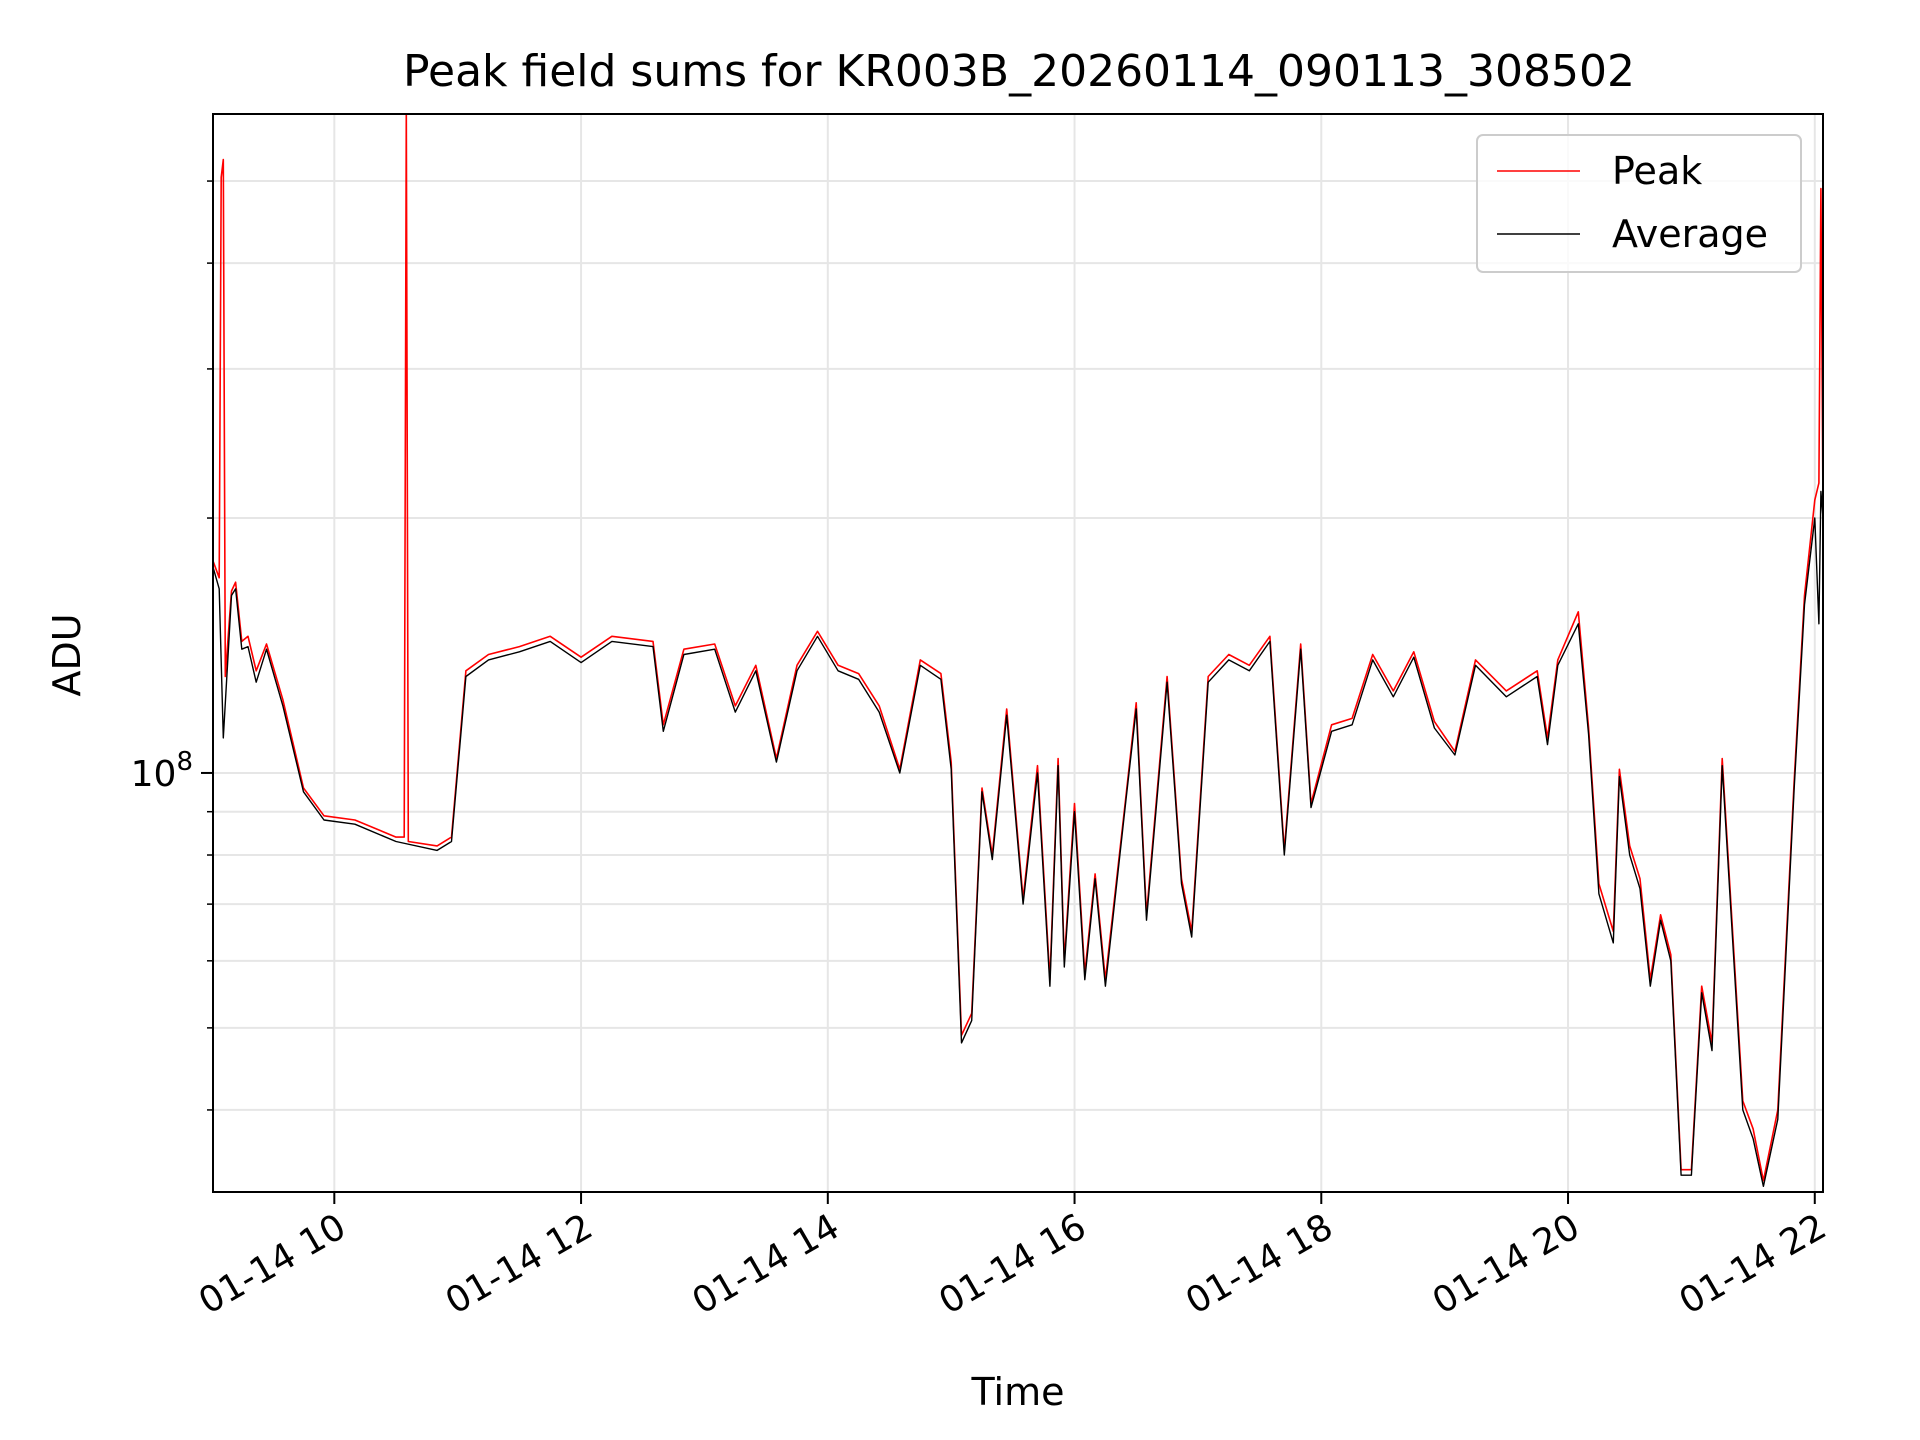  I want to click on y-axis-label: ADU, so click(67, 654).